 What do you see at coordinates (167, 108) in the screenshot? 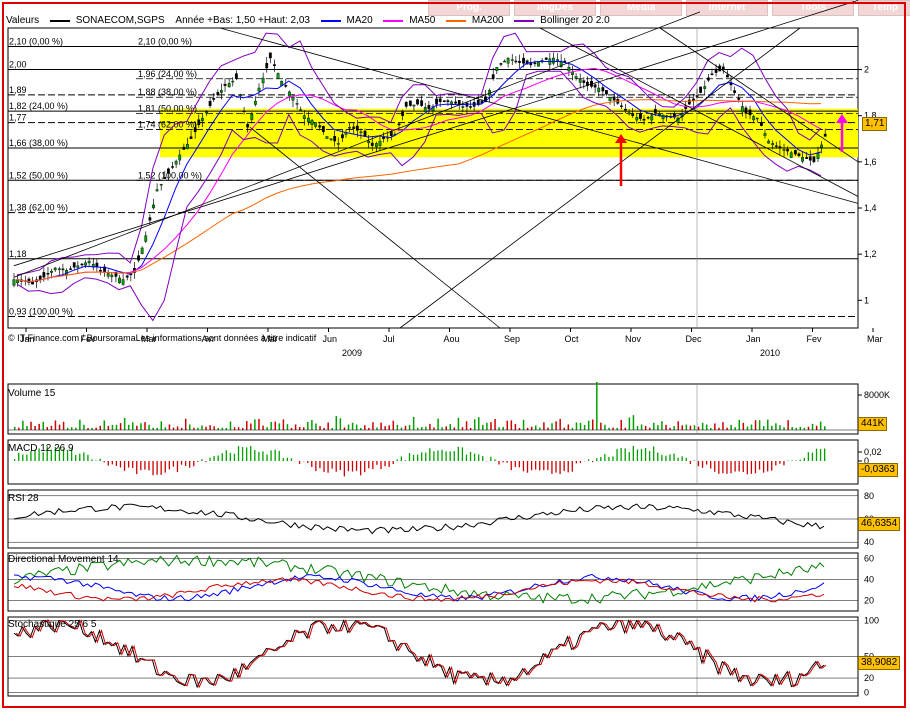
I see `fib2-label-3: 1,81 (50,00 %)` at bounding box center [167, 108].